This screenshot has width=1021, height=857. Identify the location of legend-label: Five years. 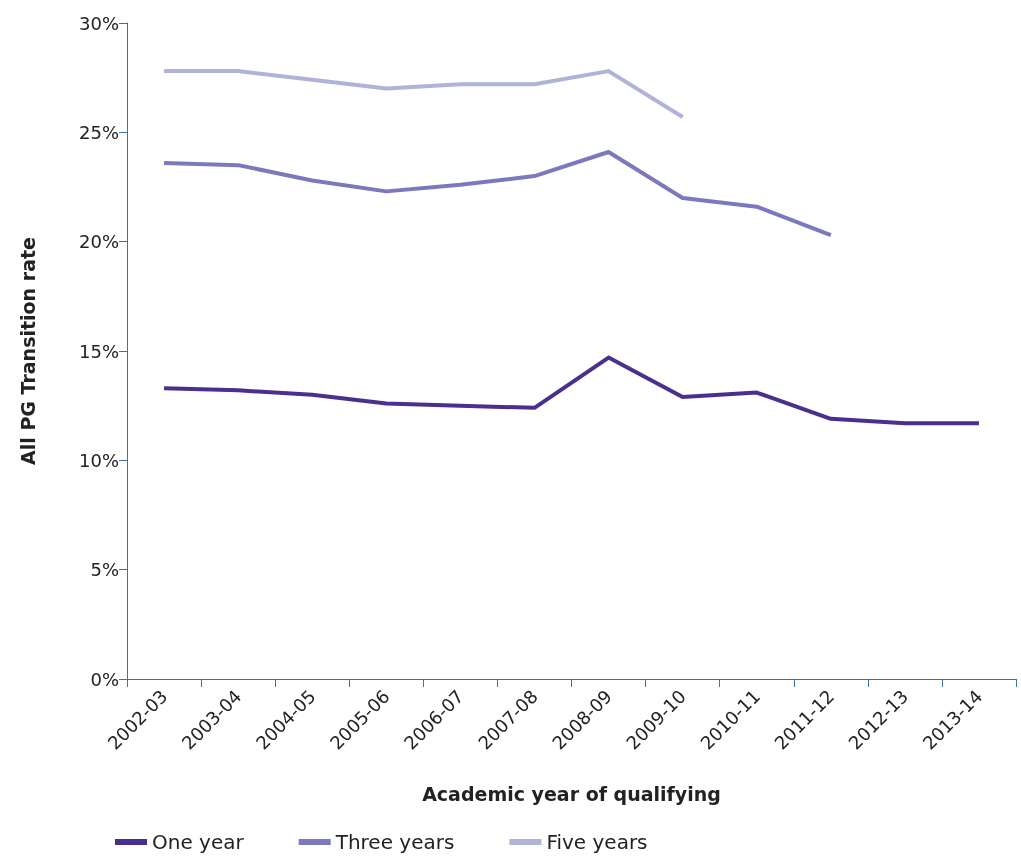
(597, 842).